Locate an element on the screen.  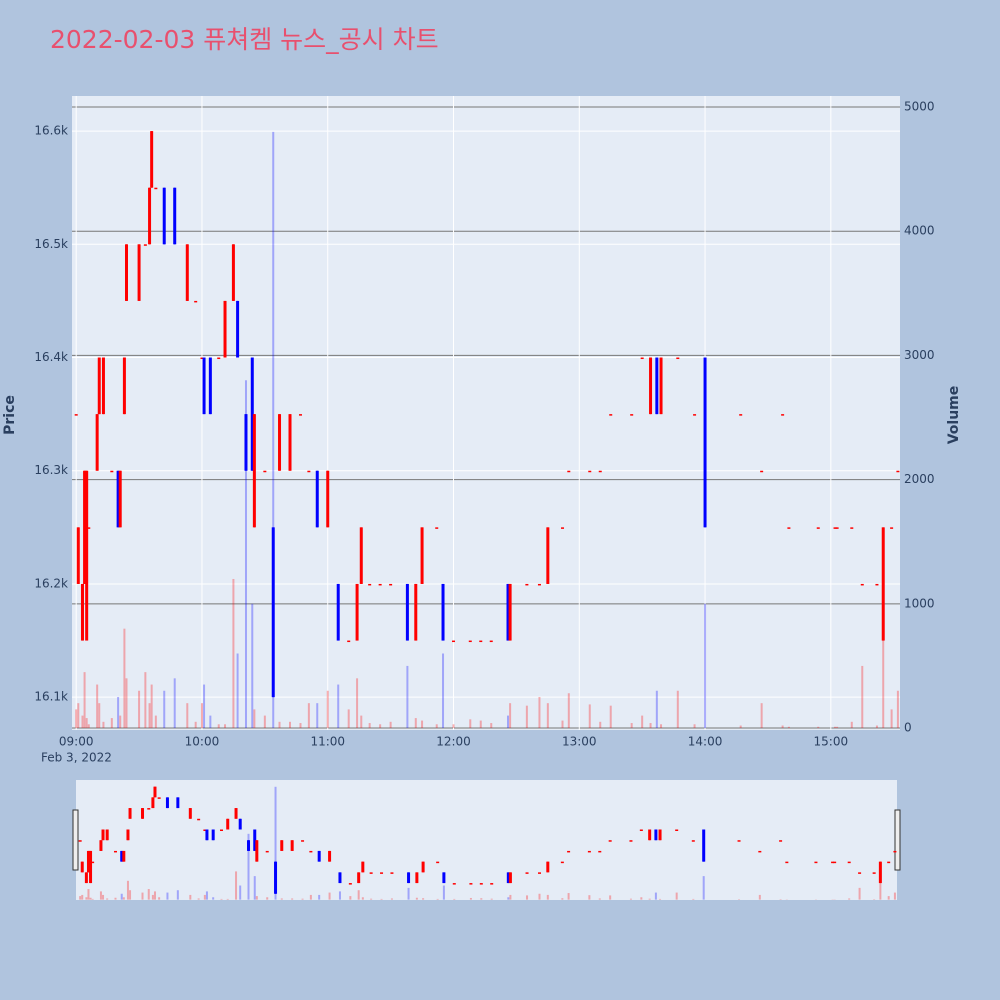
x-tick-label: 12:00 is located at coordinates (453, 742).